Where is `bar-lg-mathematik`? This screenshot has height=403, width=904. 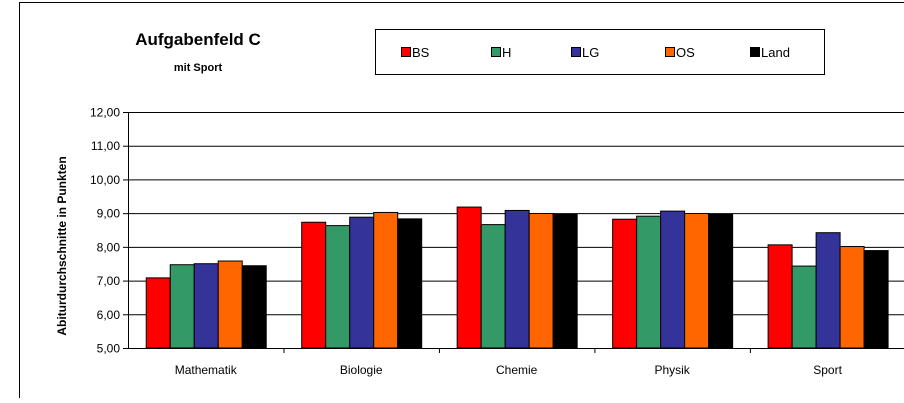
bar-lg-mathematik is located at coordinates (206, 306).